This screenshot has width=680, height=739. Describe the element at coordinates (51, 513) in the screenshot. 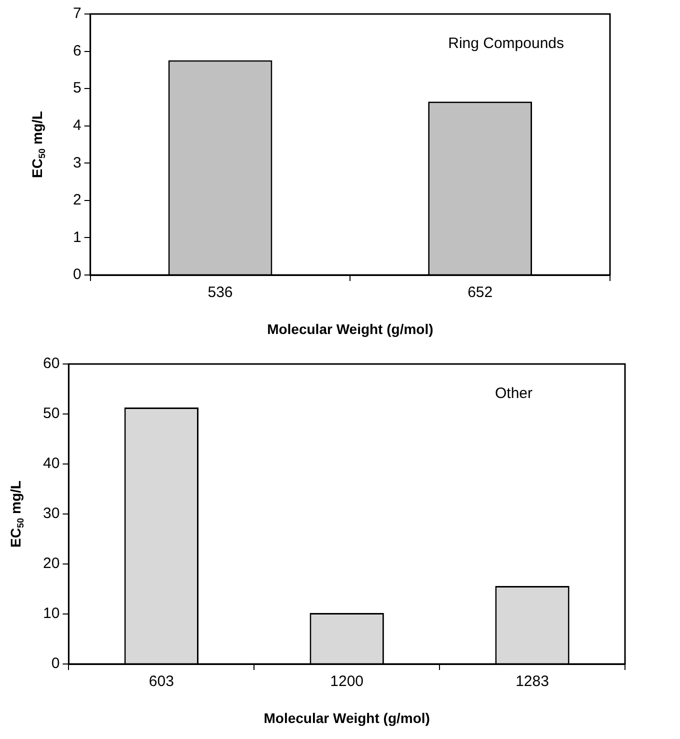

I see `y-tick-label: 30` at that location.